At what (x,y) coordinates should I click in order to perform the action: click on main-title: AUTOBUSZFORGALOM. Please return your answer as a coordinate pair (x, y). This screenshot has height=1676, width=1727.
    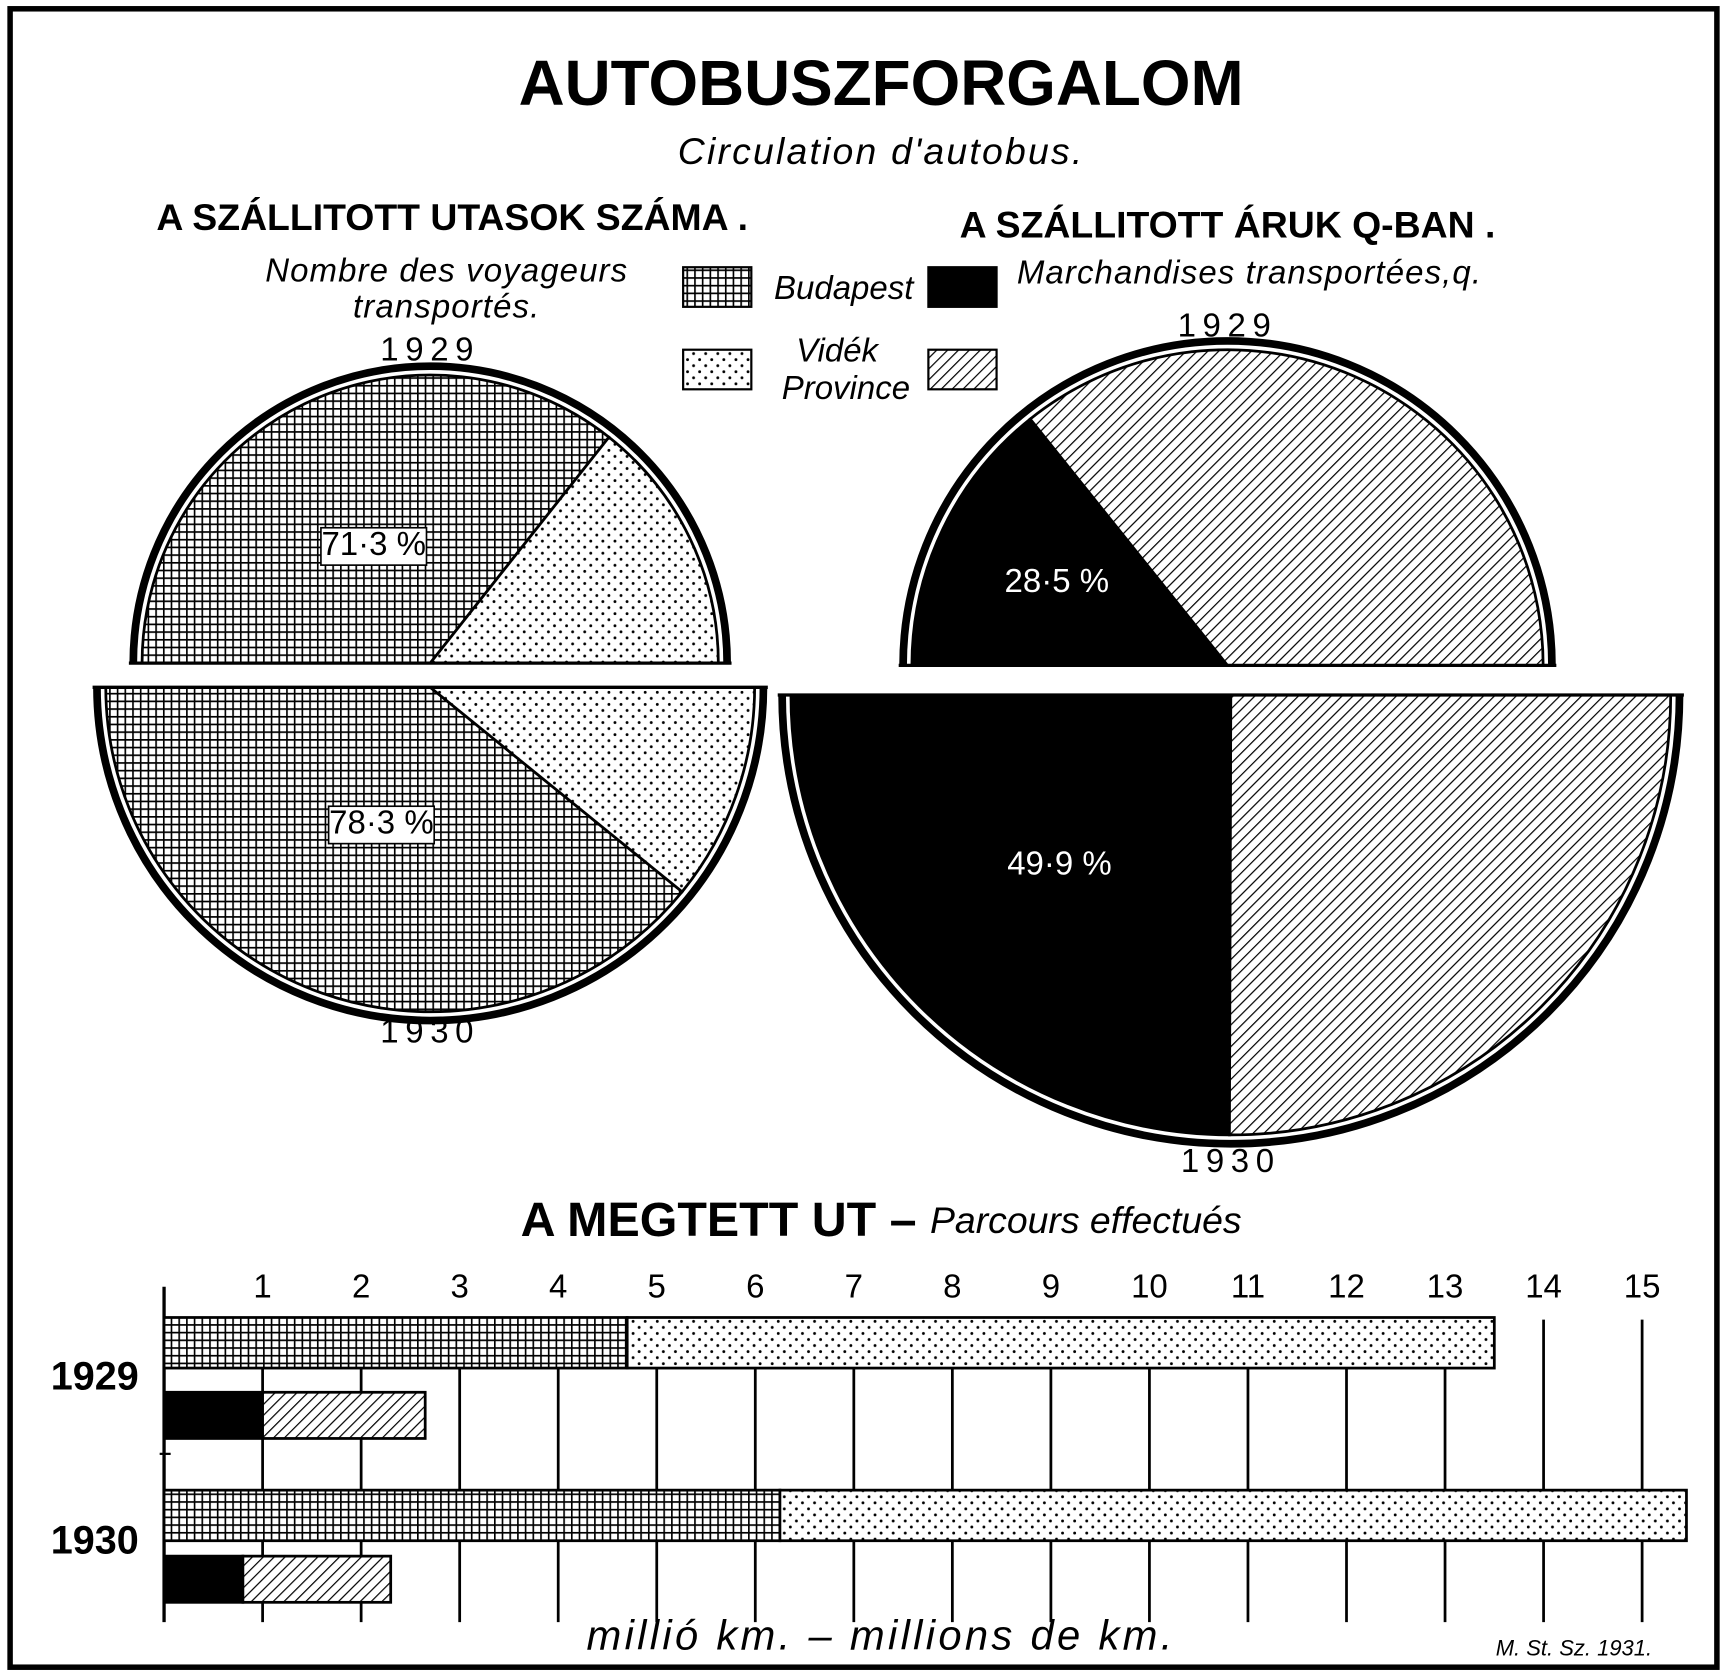
    Looking at the image, I should click on (881, 83).